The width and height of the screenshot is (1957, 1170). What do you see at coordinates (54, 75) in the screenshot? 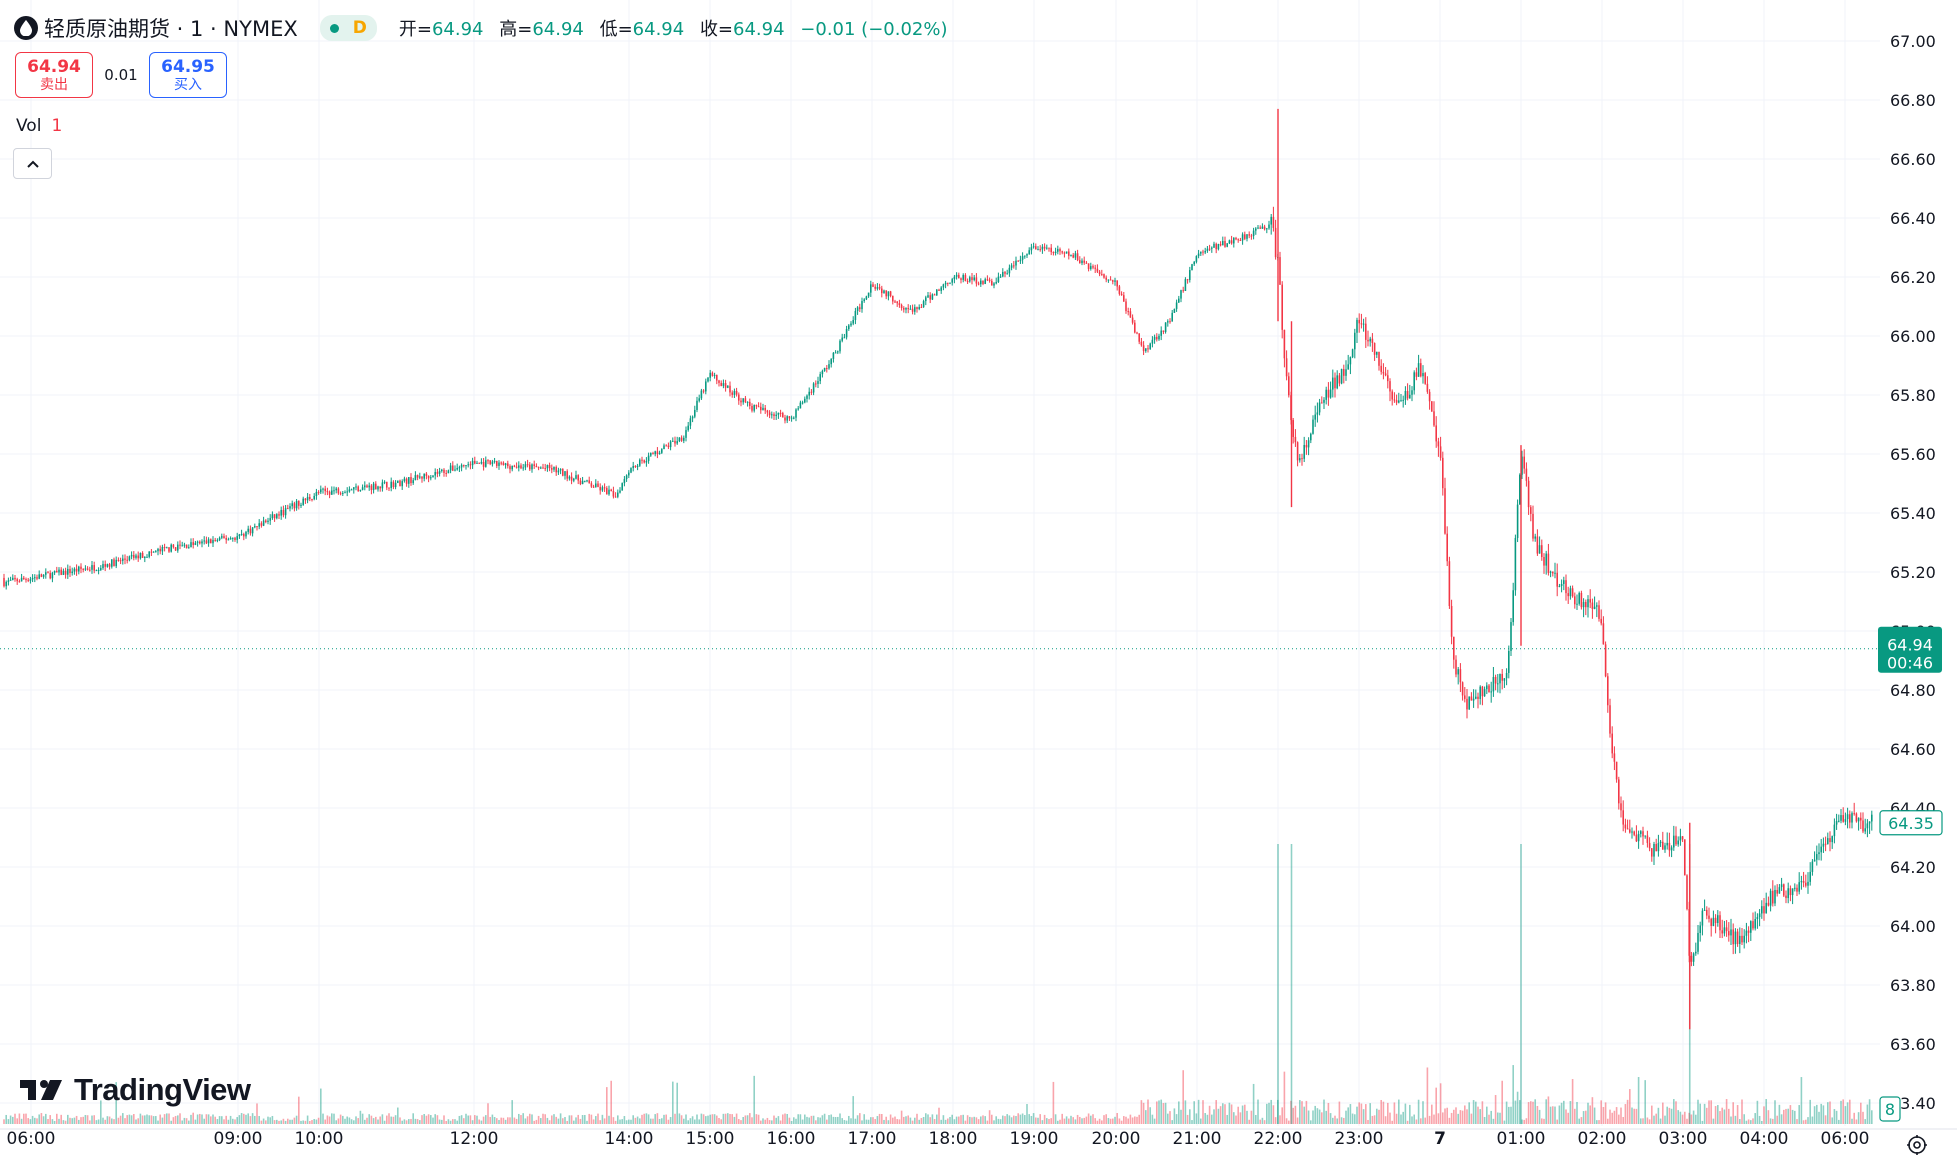
I see `sell-button: 64.94 卖出` at bounding box center [54, 75].